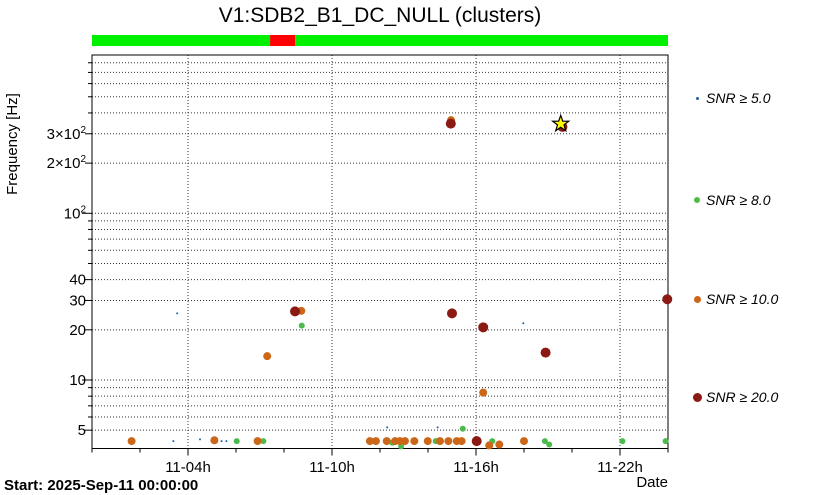 This screenshot has height=495, width=838. What do you see at coordinates (77, 330) in the screenshot?
I see `y-tick-label: 20` at bounding box center [77, 330].